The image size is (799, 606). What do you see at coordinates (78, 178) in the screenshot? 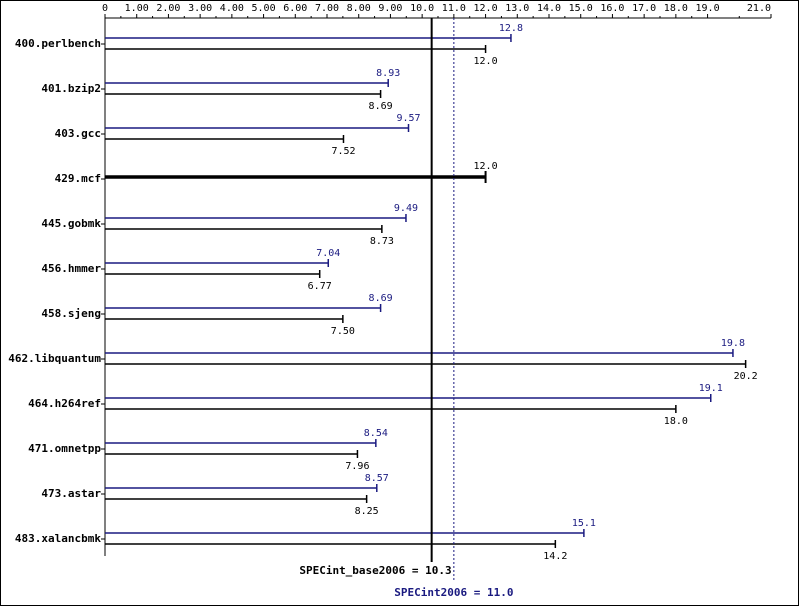
I see `benchmark-label: 429.mcf` at bounding box center [78, 178].